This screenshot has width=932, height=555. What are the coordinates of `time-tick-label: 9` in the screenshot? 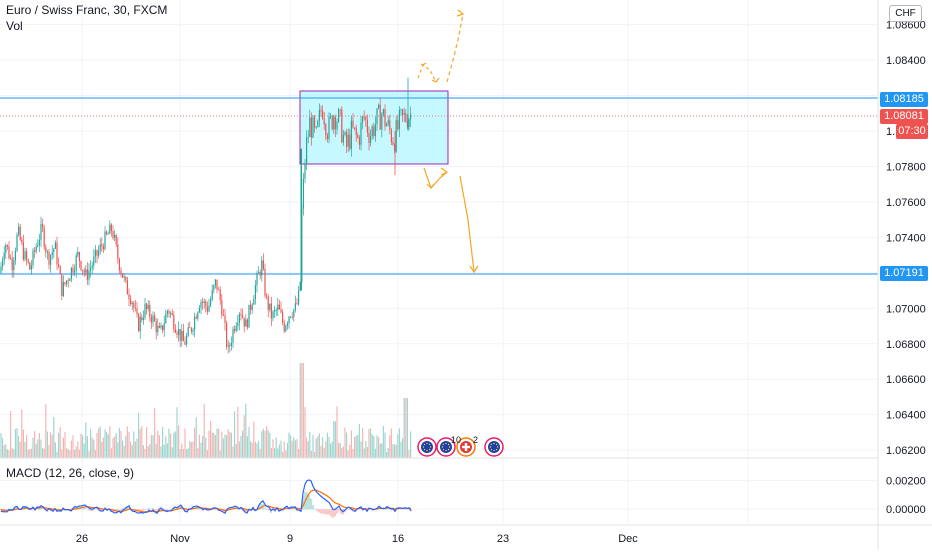 It's located at (290, 539).